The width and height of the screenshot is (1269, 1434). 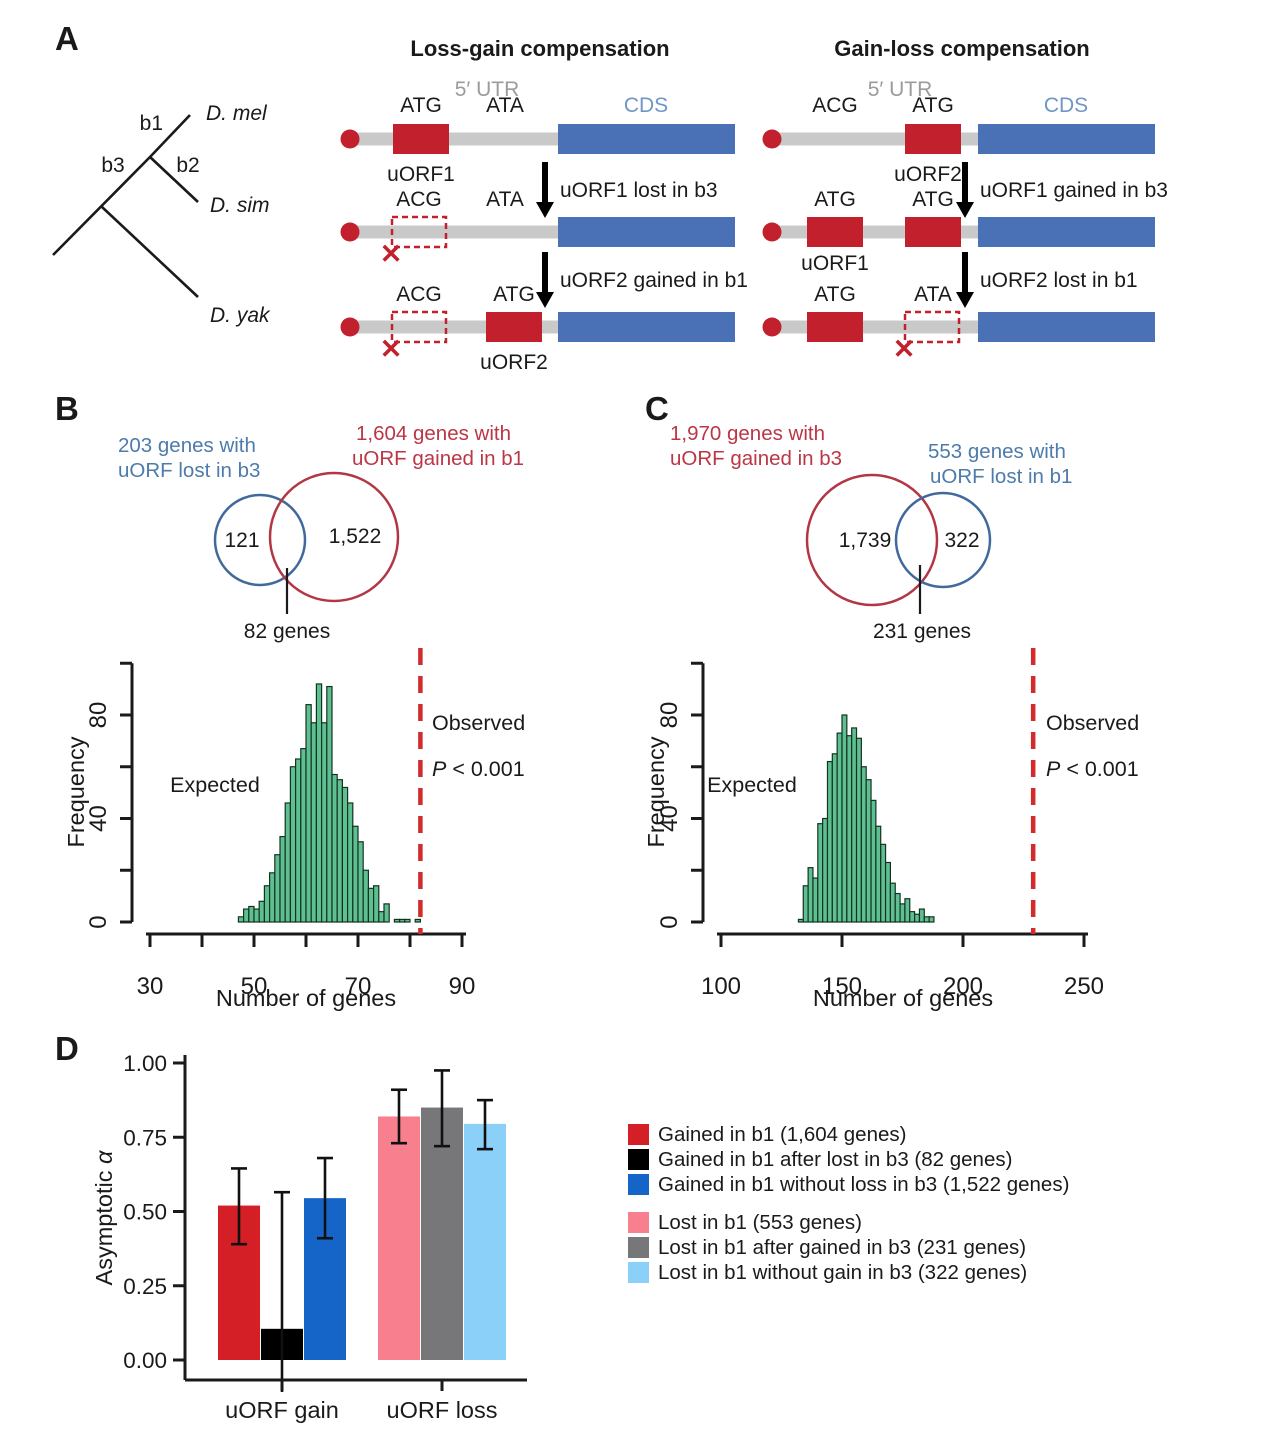 What do you see at coordinates (638, 1222) in the screenshot?
I see `legend-swatch-lost-b1` at bounding box center [638, 1222].